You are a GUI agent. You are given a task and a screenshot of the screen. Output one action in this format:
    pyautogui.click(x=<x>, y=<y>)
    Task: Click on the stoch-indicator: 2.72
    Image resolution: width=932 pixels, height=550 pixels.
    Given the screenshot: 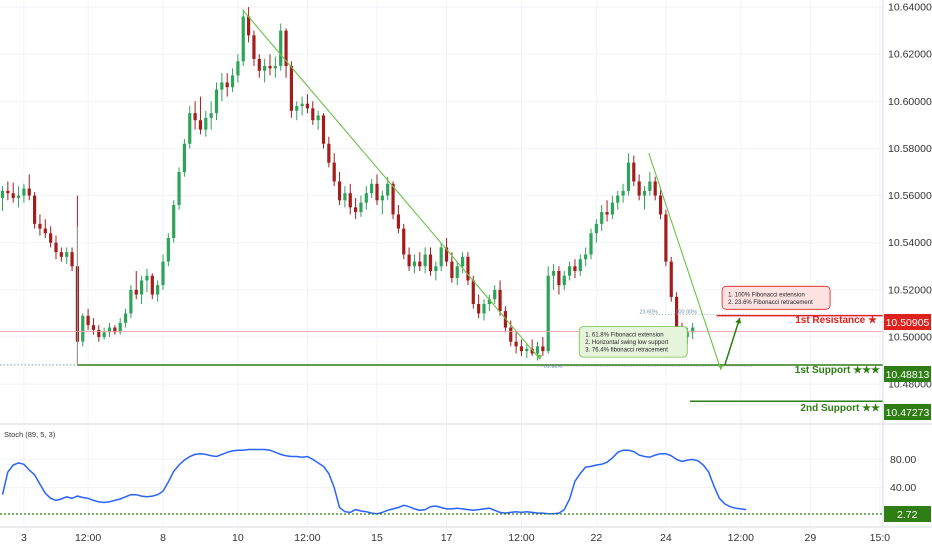 What is the action you would take?
    pyautogui.click(x=465, y=485)
    